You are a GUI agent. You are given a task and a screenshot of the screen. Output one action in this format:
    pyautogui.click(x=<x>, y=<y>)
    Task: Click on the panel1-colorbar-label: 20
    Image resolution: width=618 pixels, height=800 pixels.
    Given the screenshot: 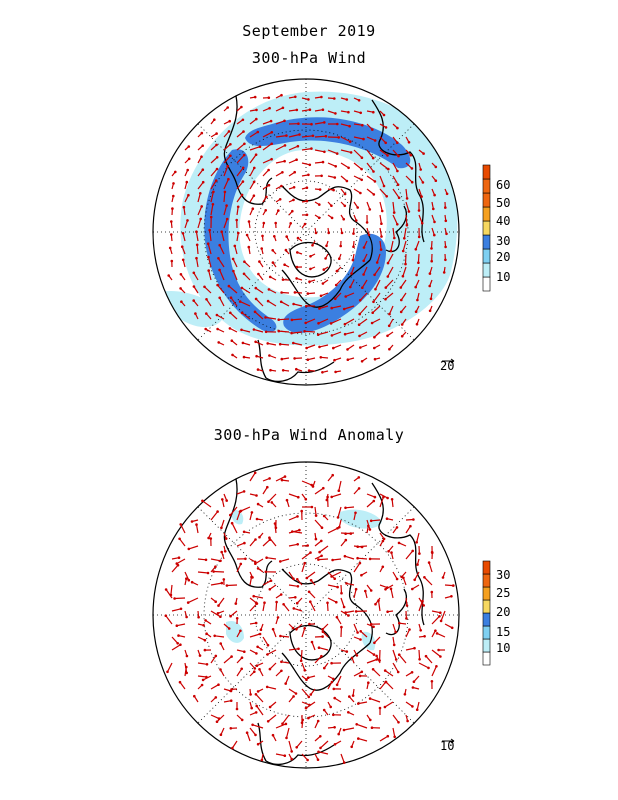 What is the action you would take?
    pyautogui.click(x=503, y=257)
    